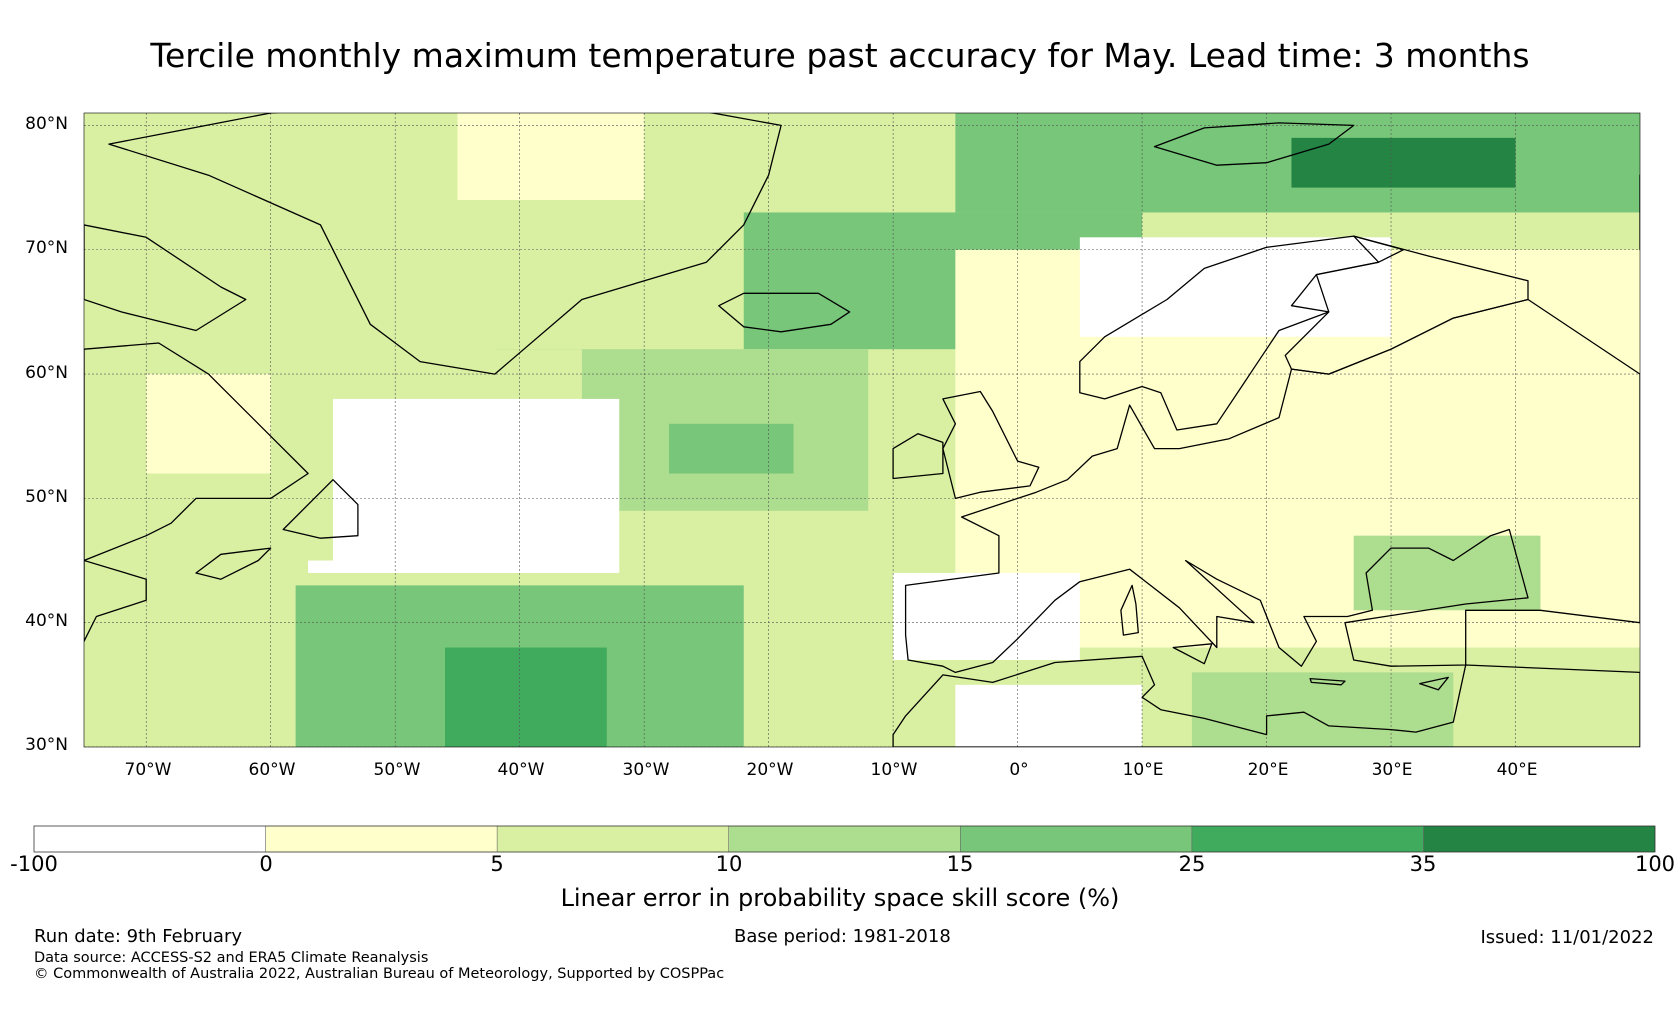 This screenshot has height=1020, width=1680. Describe the element at coordinates (34, 864) in the screenshot. I see `colorbar-tick-neg100: -100` at that location.